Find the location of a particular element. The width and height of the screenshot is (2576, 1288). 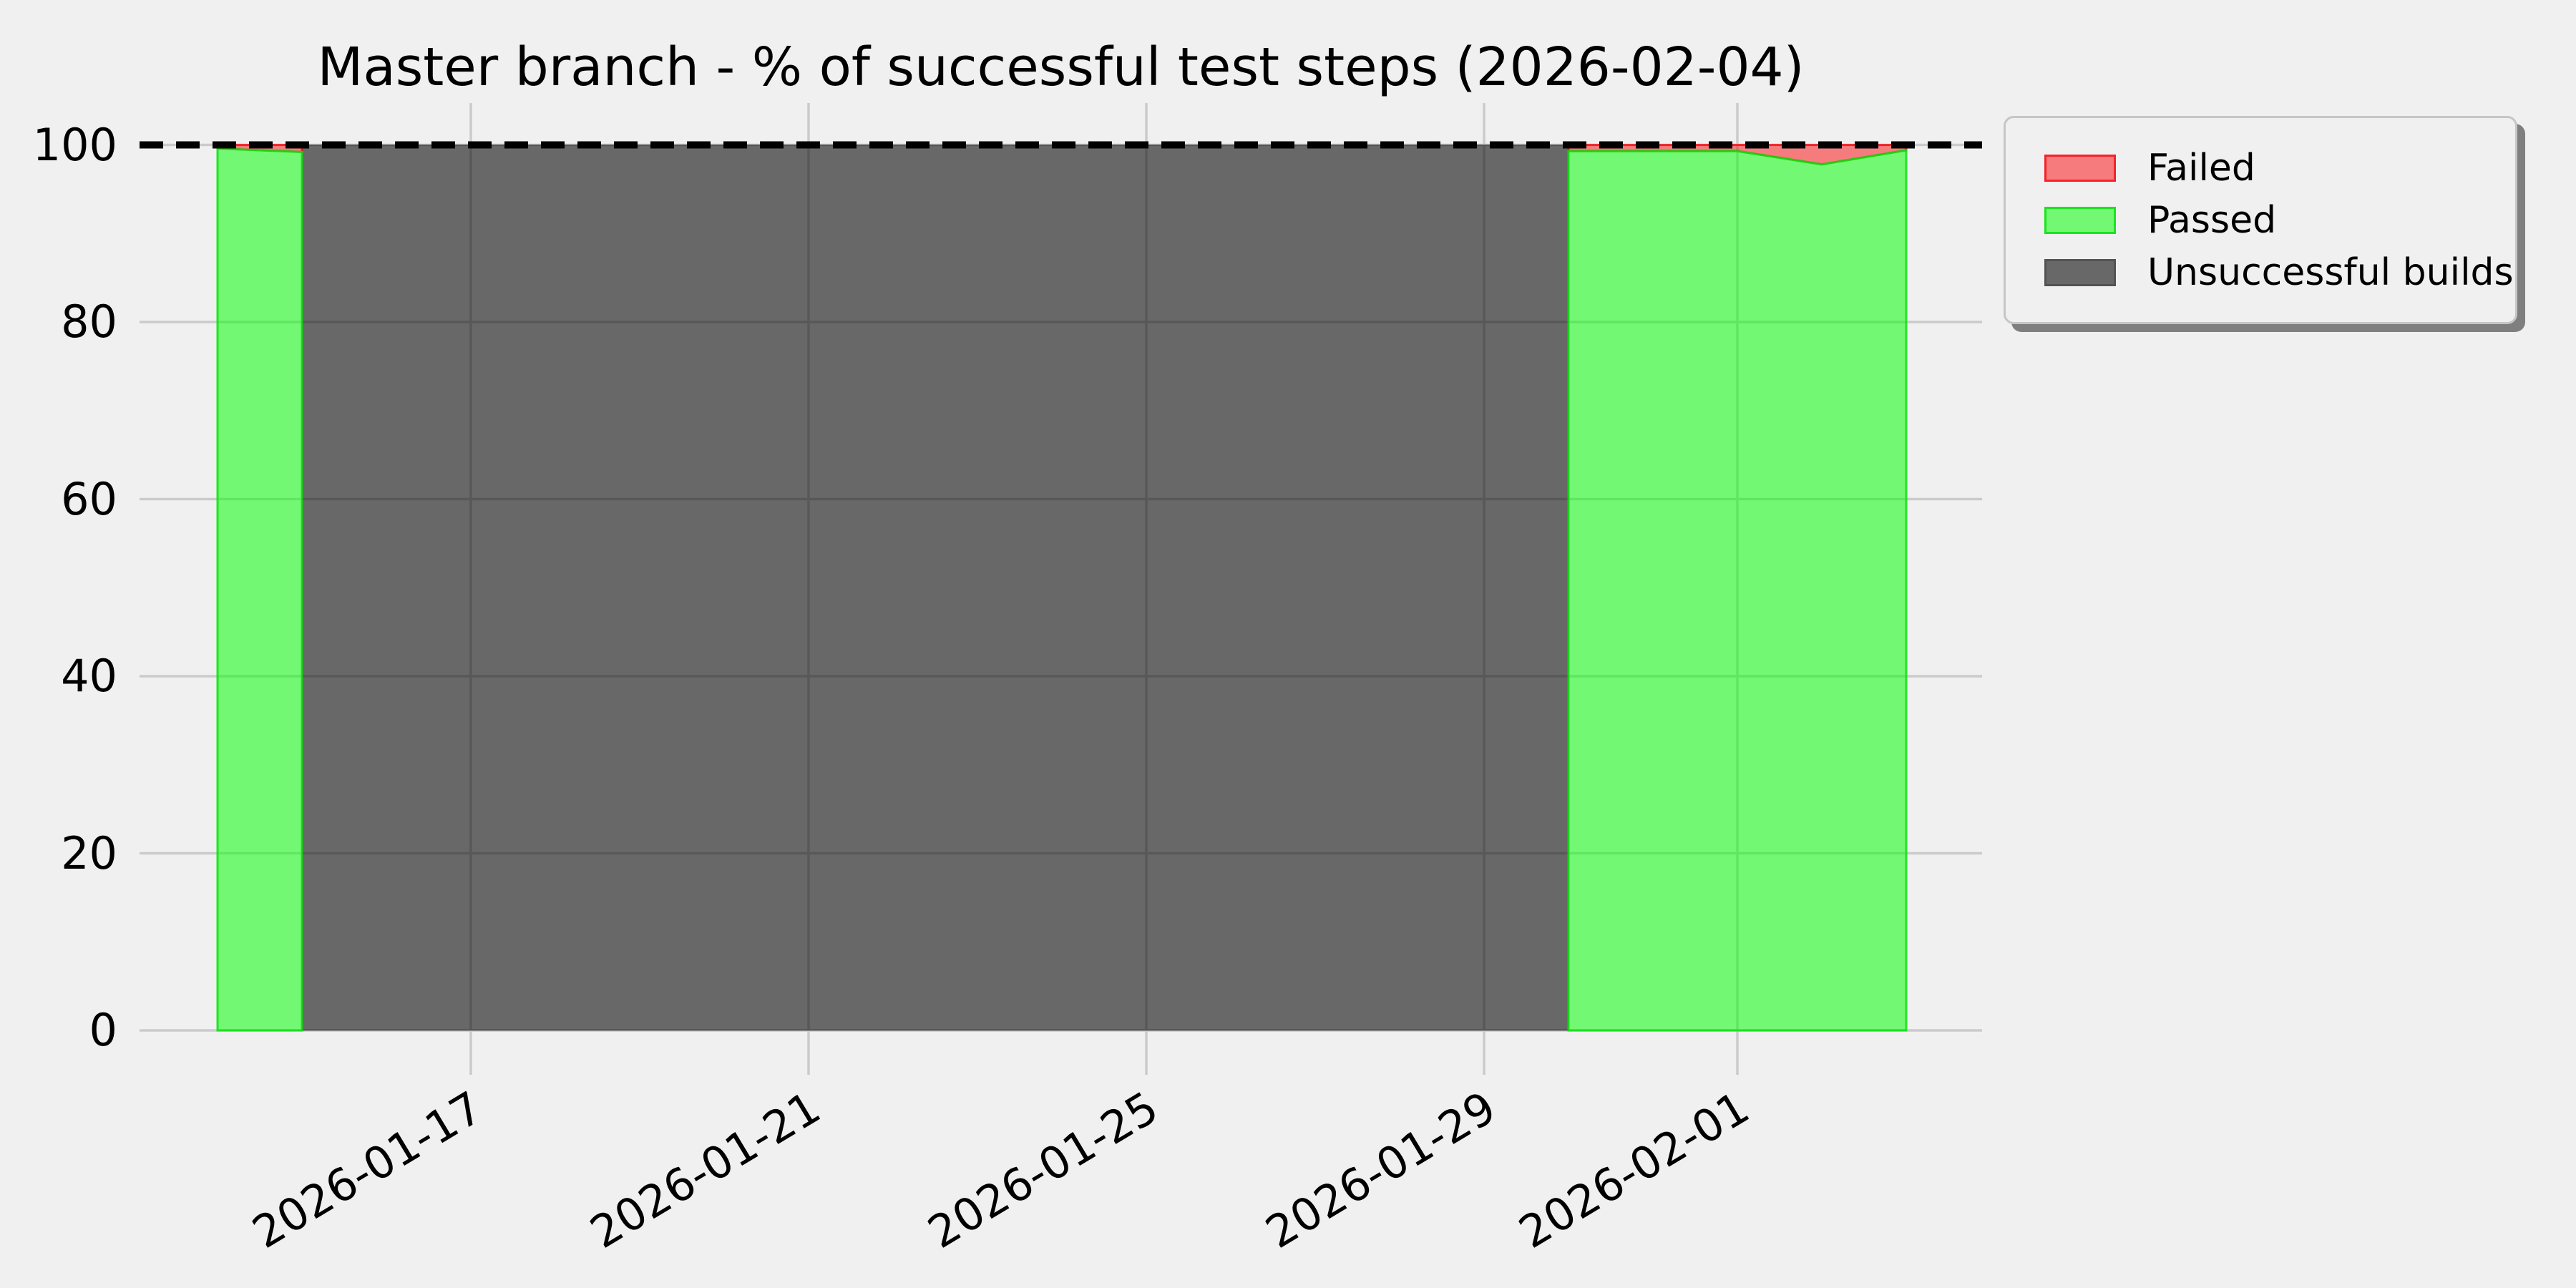

legend-swatch-failed is located at coordinates (2080, 168).